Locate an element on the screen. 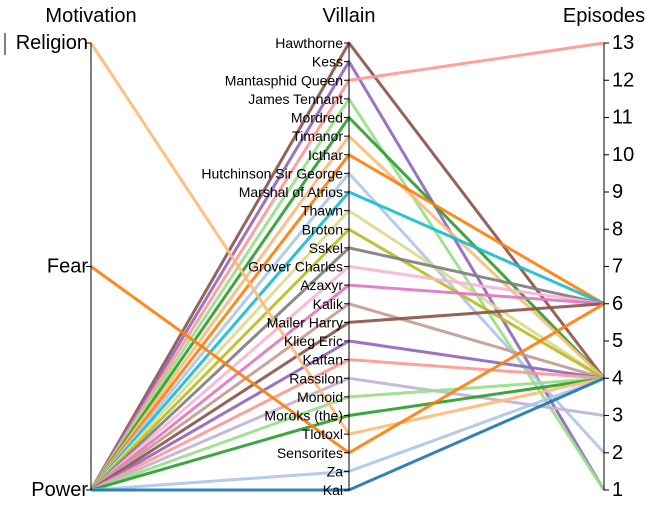 The image size is (656, 510). tick-label: 13 is located at coordinates (623, 43).